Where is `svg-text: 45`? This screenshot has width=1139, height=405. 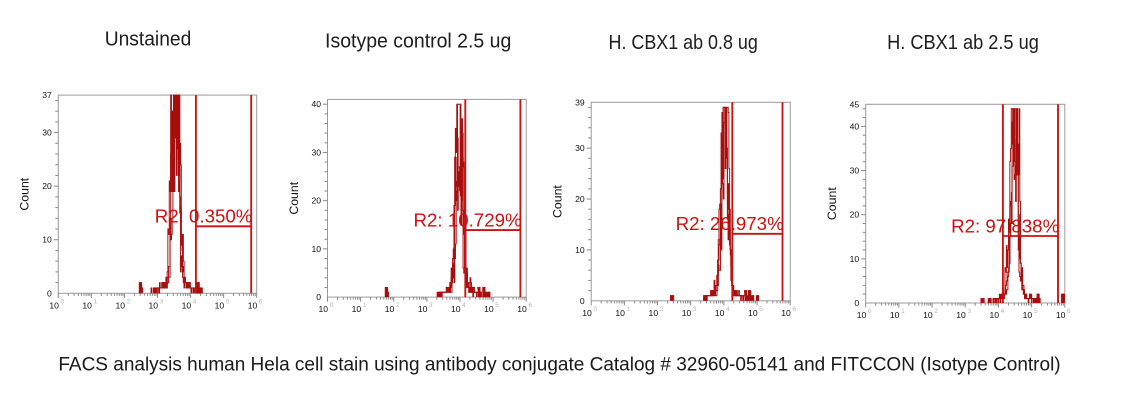 svg-text: 45 is located at coordinates (855, 104).